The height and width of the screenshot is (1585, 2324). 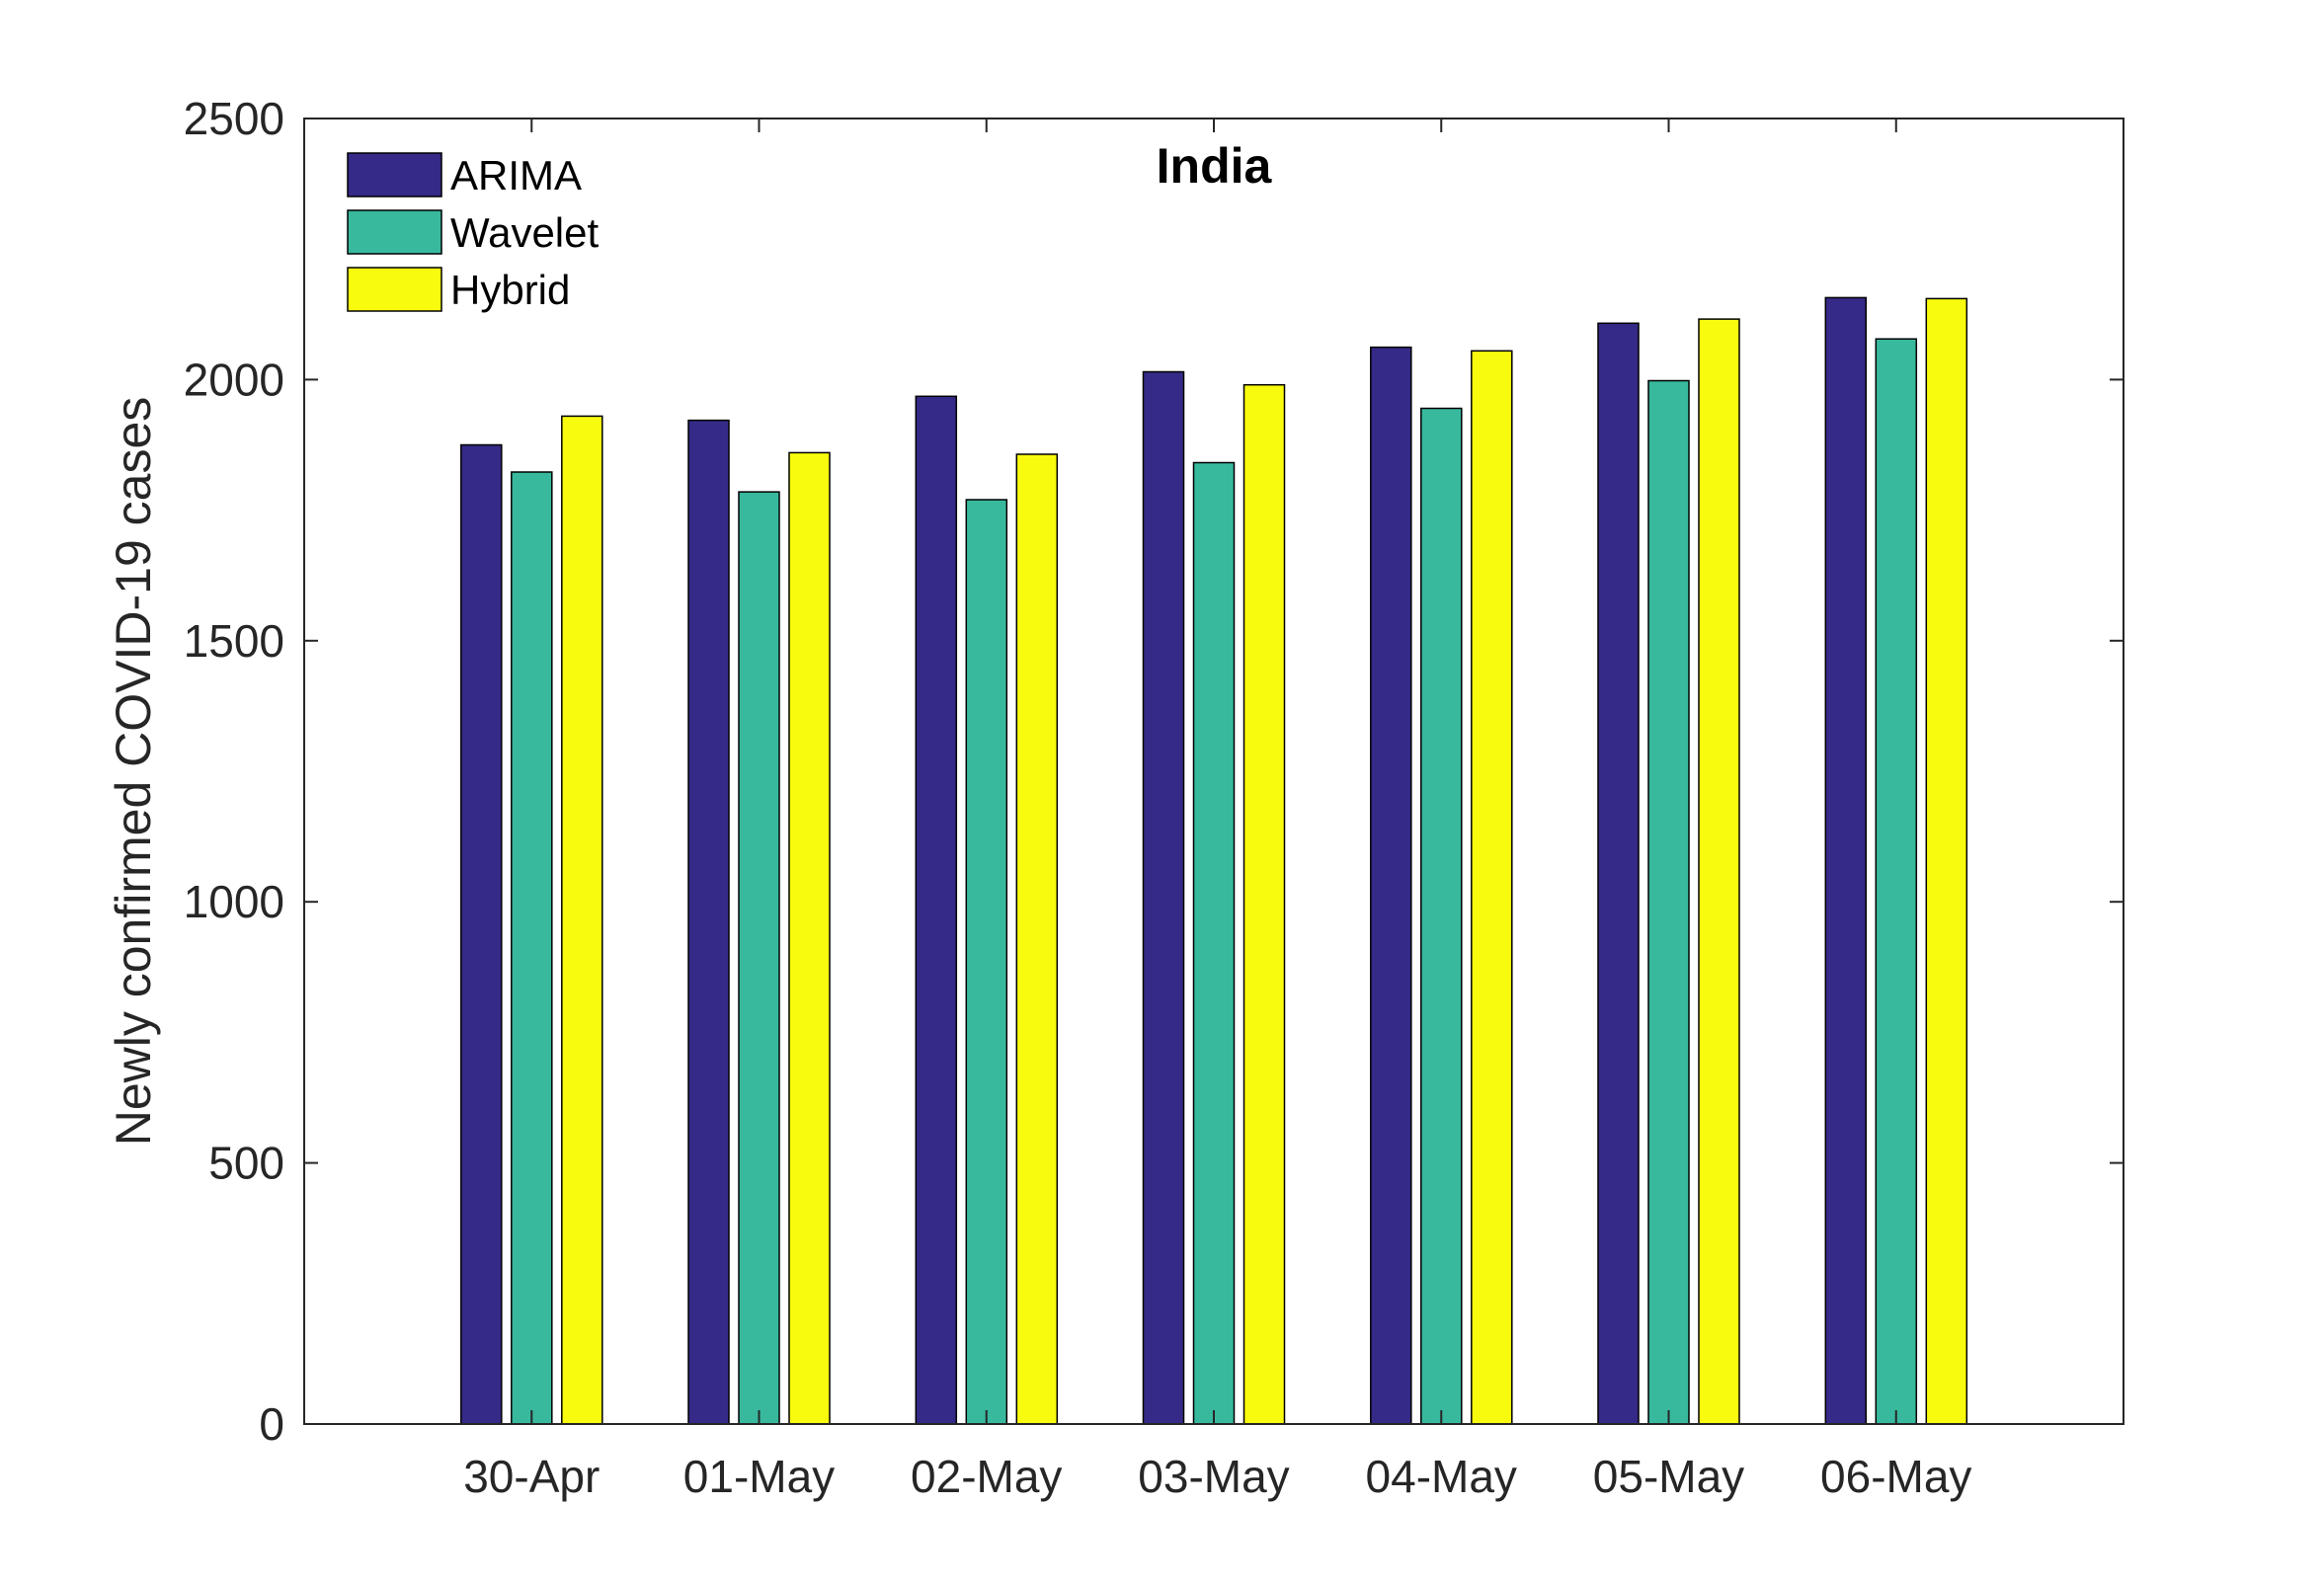 What do you see at coordinates (532, 948) in the screenshot?
I see `bar-wavelet-30-apr` at bounding box center [532, 948].